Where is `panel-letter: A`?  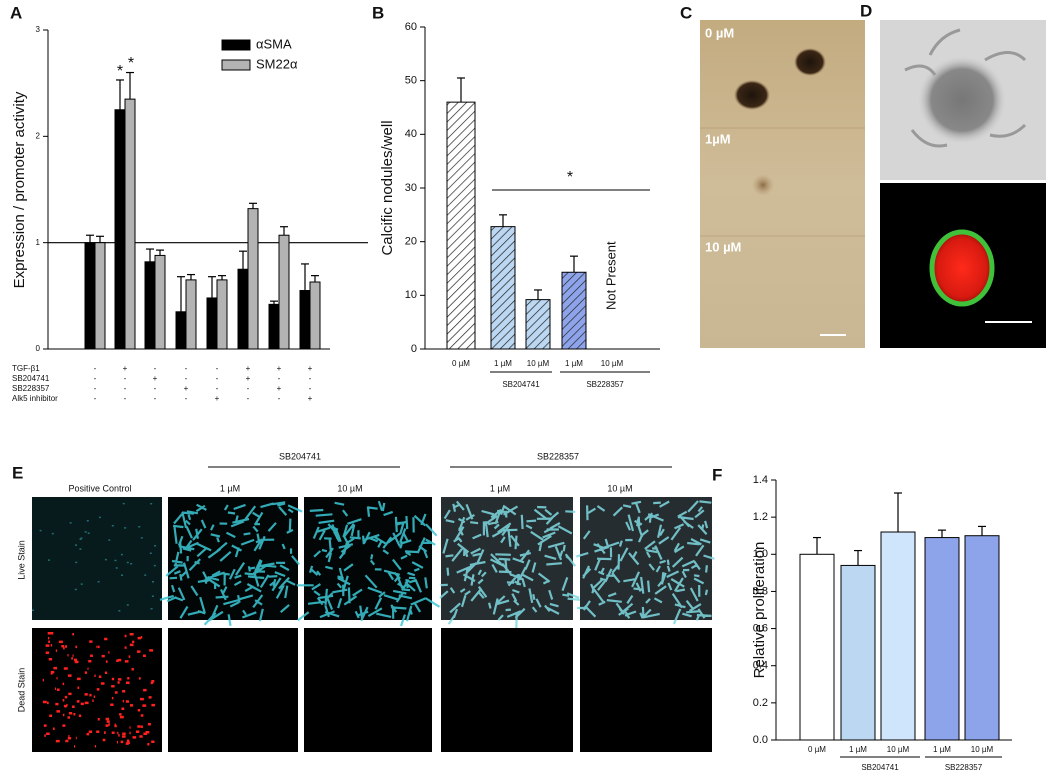 panel-letter: A is located at coordinates (16, 12).